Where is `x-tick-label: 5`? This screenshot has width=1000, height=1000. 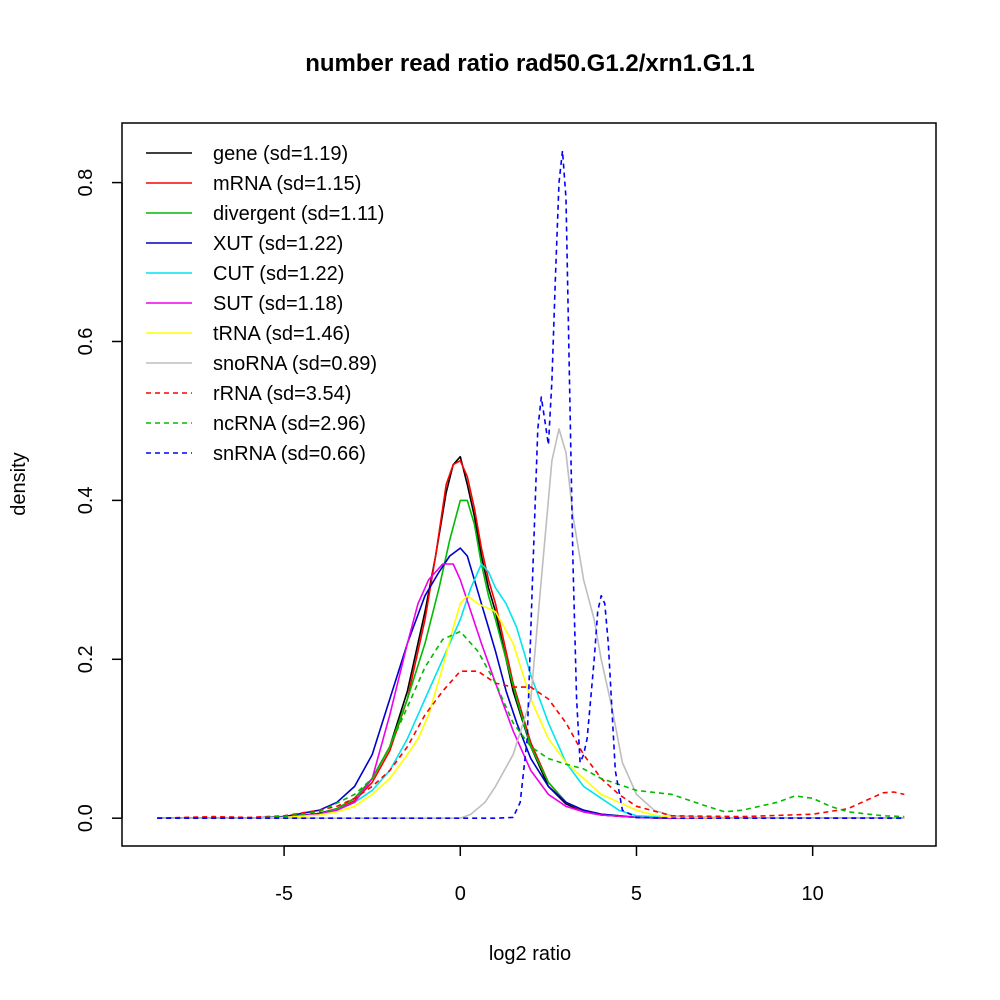 x-tick-label: 5 is located at coordinates (636, 894).